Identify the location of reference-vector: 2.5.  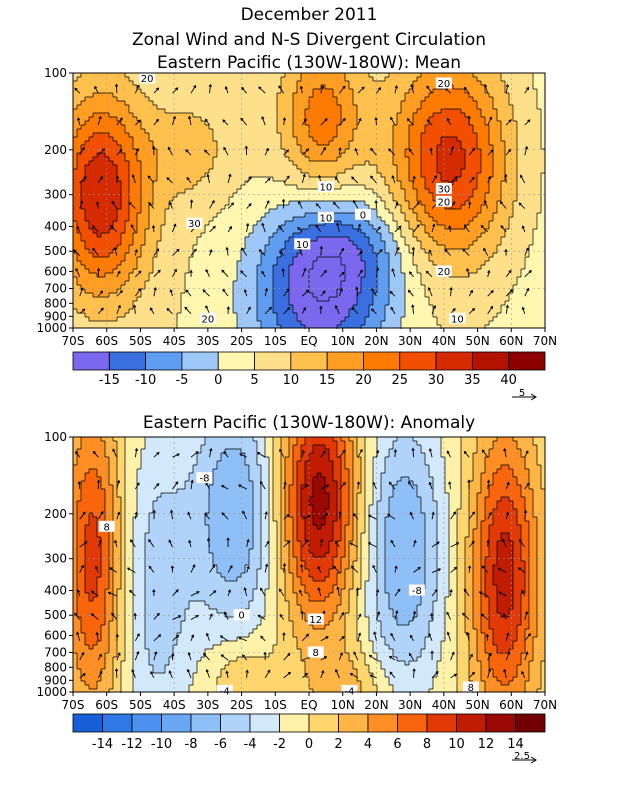
(524, 757).